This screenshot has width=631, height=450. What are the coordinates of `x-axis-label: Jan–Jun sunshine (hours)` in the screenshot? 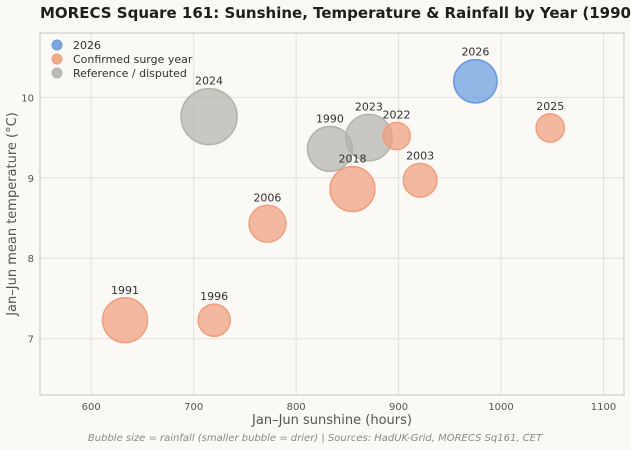 It's located at (331, 420).